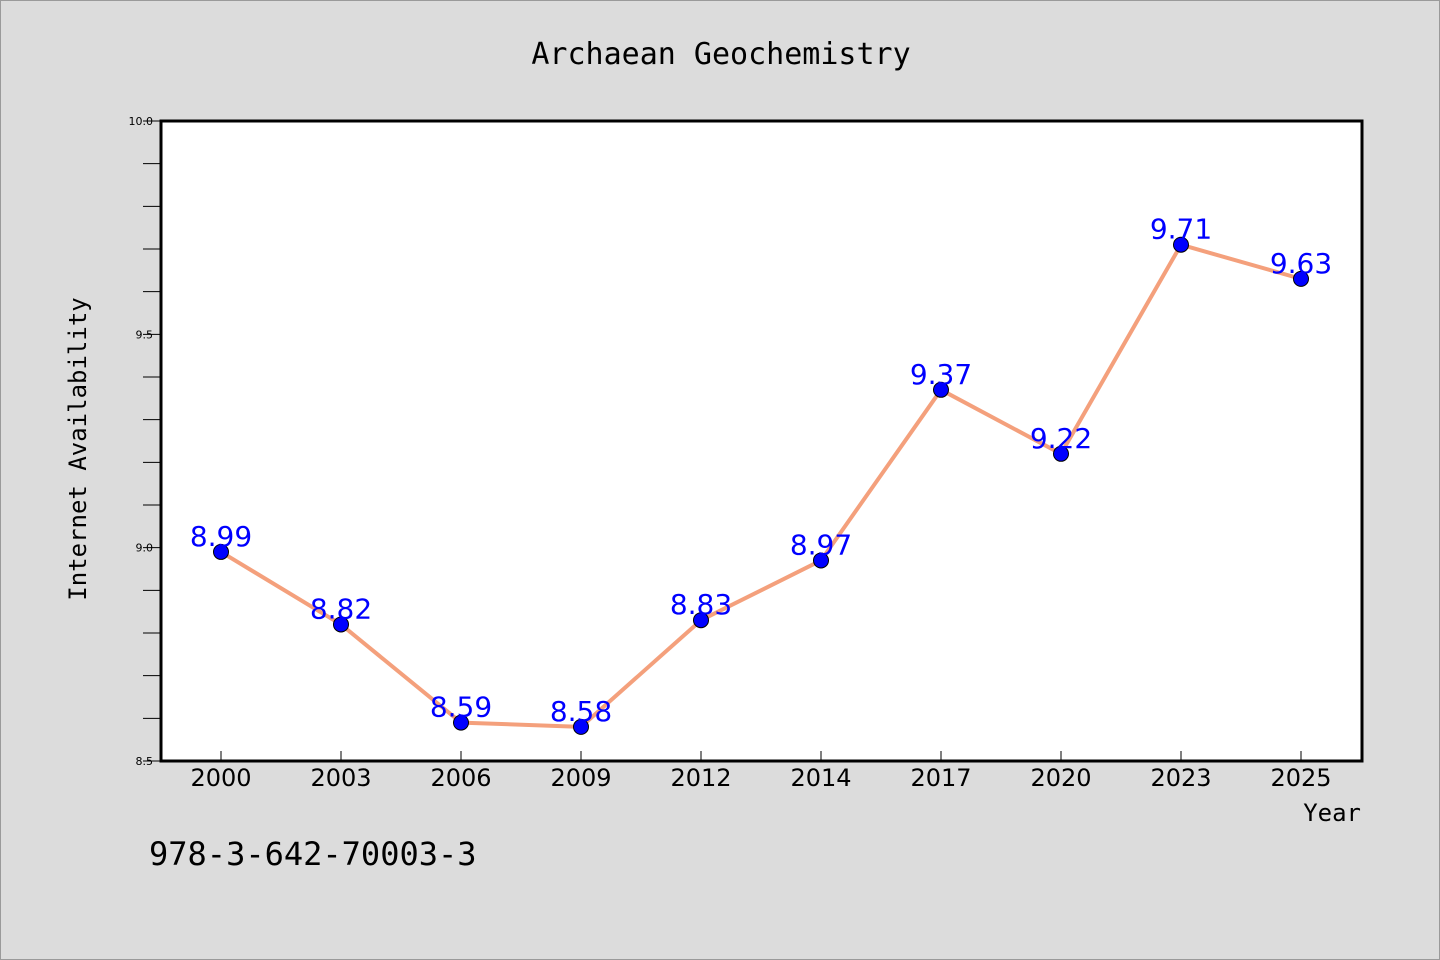  Describe the element at coordinates (313, 854) in the screenshot. I see `isbn-text: 978-3-642-70003-3` at that location.